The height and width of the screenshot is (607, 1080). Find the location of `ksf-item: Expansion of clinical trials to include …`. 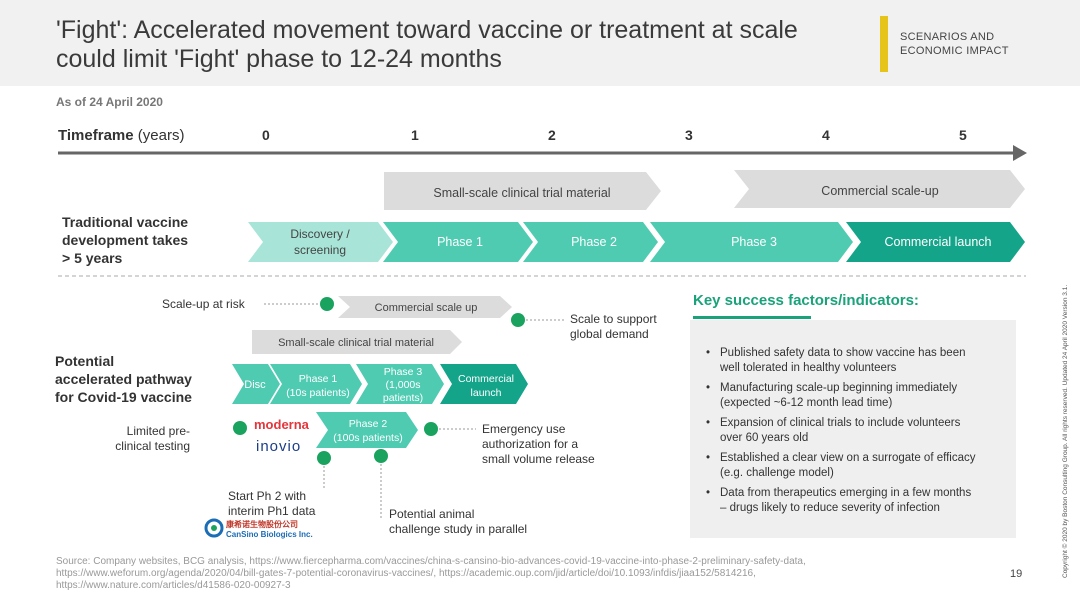

ksf-item: Expansion of clinical trials to include … is located at coordinates (854, 431).